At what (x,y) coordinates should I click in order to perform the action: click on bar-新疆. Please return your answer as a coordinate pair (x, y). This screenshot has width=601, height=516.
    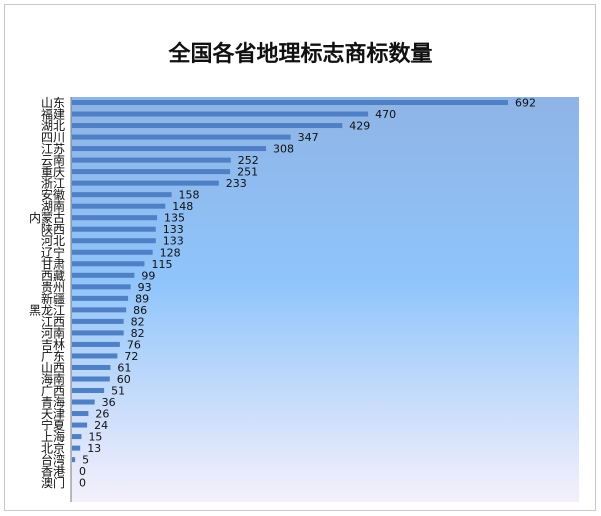
    Looking at the image, I should click on (100, 298).